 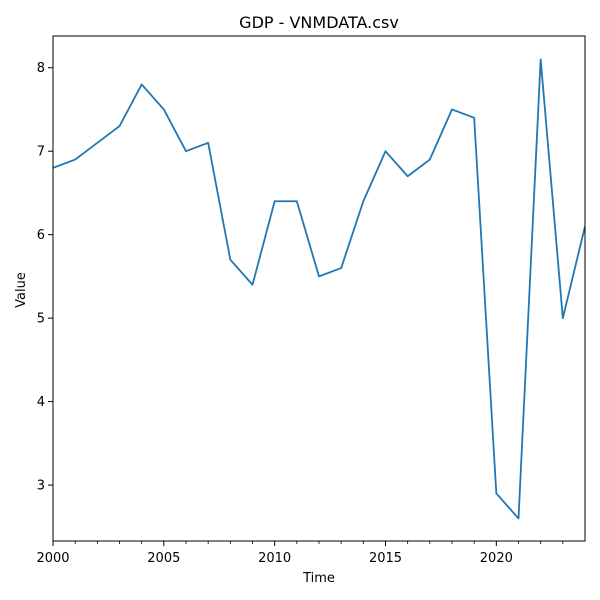 What do you see at coordinates (41, 68) in the screenshot?
I see `y-tick-label: 8` at bounding box center [41, 68].